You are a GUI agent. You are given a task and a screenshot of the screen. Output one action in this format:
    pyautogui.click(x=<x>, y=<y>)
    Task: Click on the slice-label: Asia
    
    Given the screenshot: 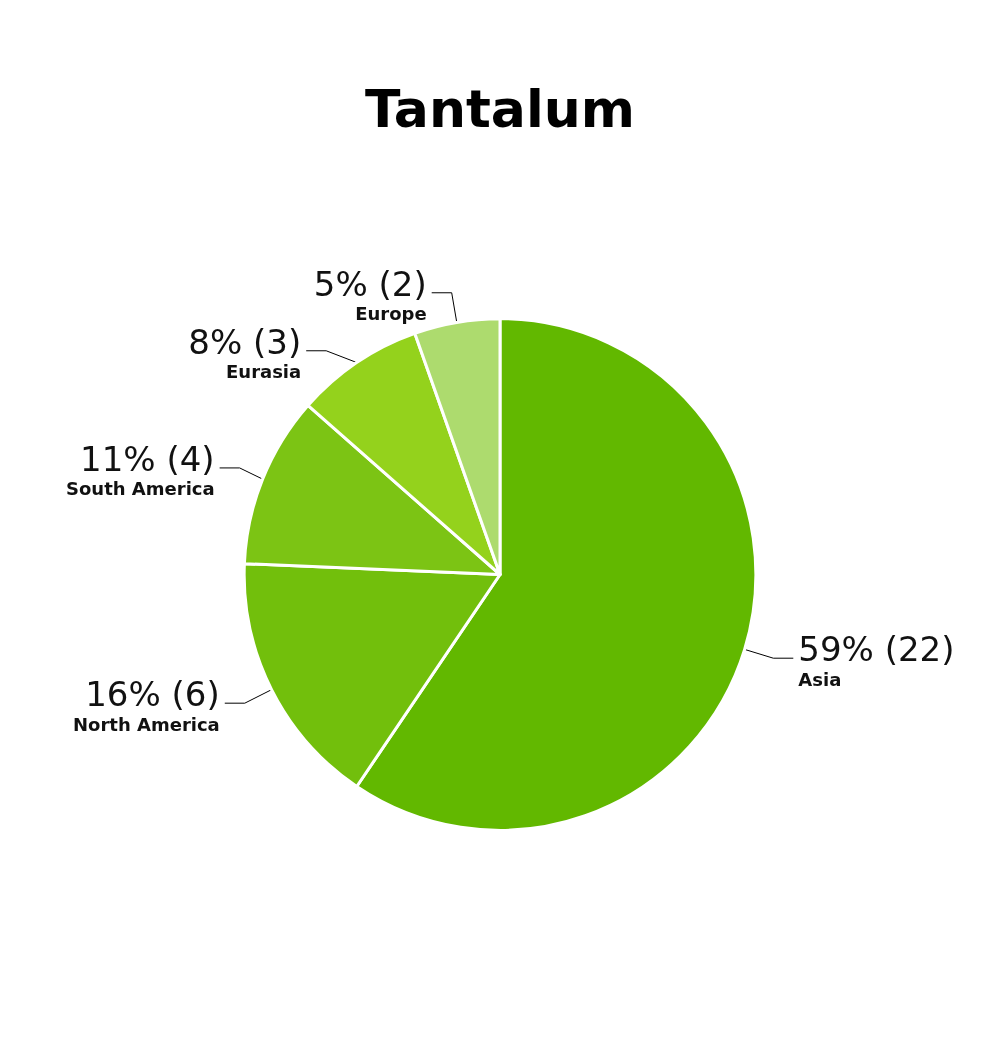 What is the action you would take?
    pyautogui.click(x=820, y=679)
    